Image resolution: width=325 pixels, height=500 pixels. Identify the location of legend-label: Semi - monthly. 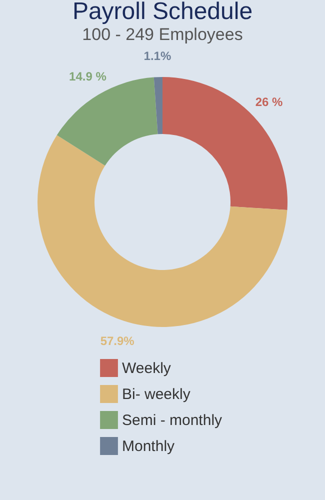
(172, 420).